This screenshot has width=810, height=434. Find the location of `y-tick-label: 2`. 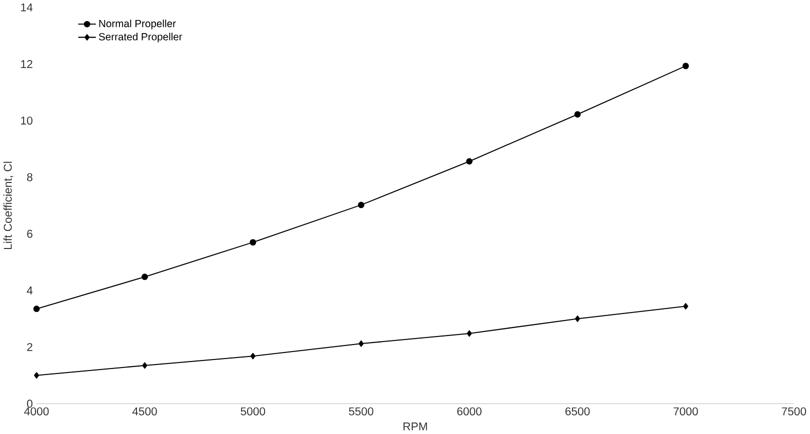

y-tick-label: 2 is located at coordinates (29, 347).